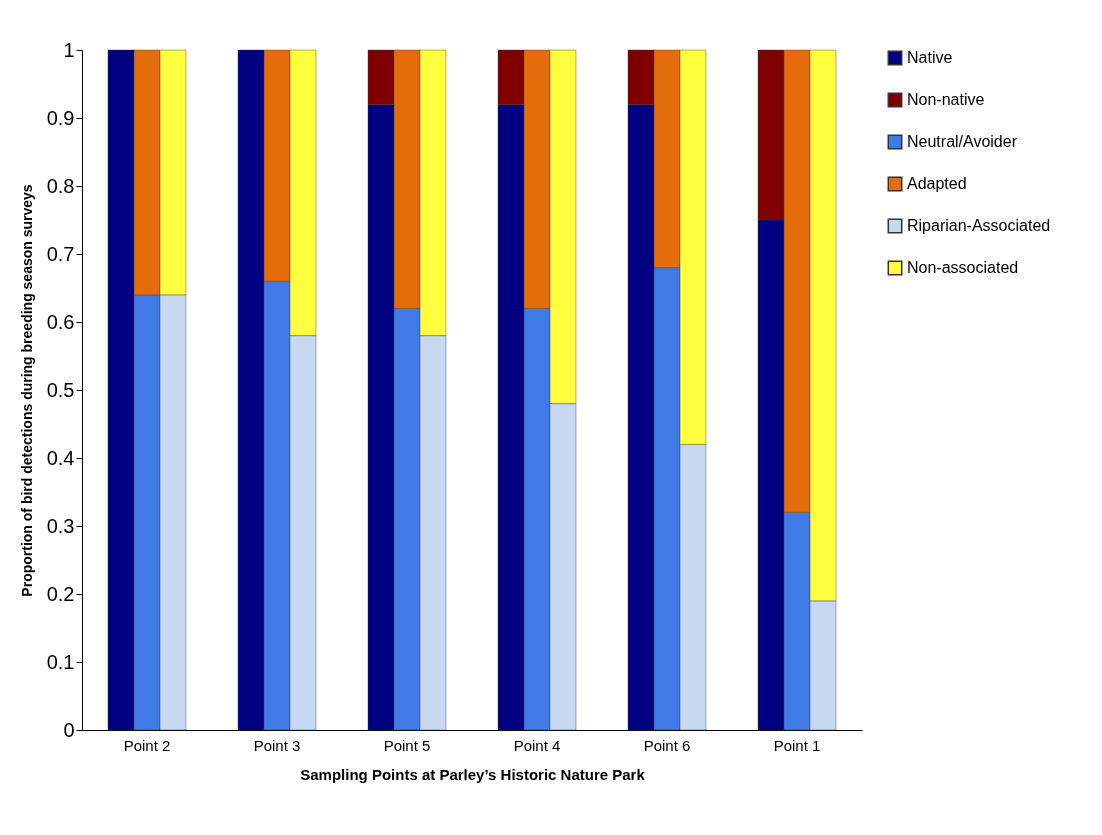 The image size is (1102, 835). Describe the element at coordinates (979, 225) in the screenshot. I see `legend-label: Riparian-Associated` at that location.